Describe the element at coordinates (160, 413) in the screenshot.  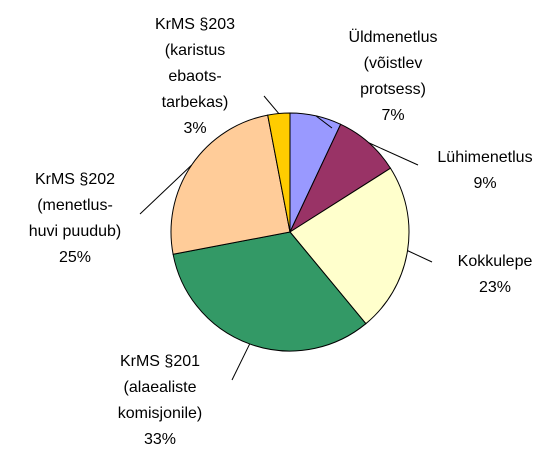
I see `label-line: komisjonile)` at that location.